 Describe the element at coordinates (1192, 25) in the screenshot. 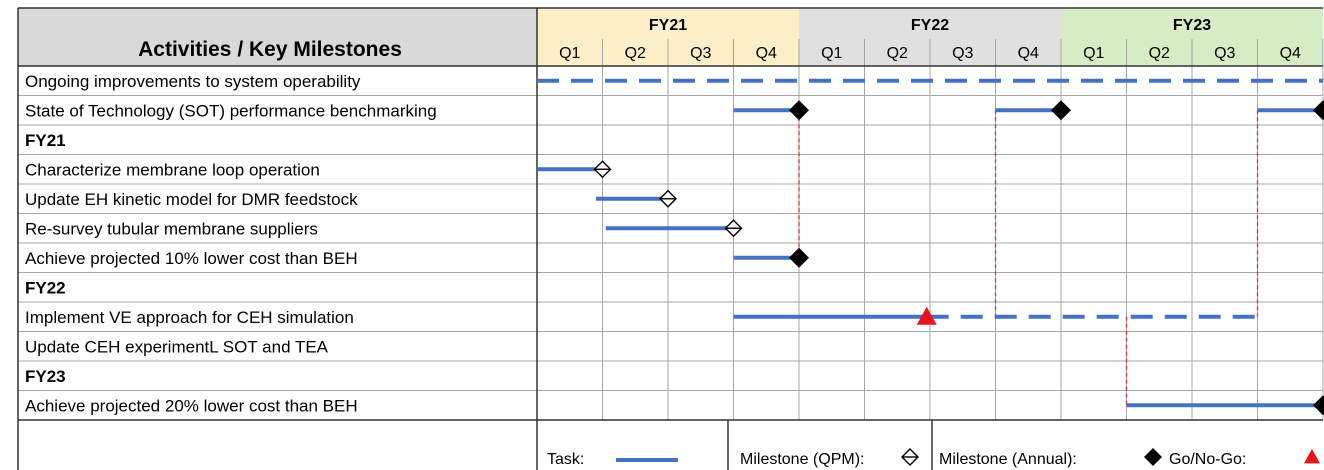

I see `year-label: FY23` at that location.